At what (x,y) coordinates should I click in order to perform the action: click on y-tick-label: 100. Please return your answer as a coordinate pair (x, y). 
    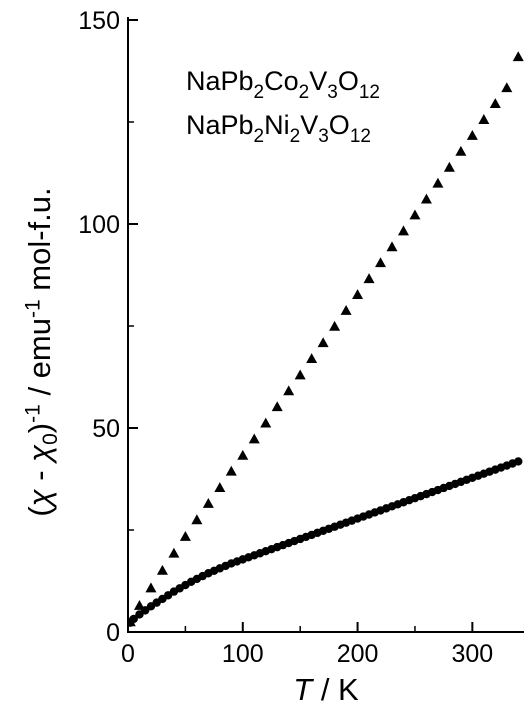
    Looking at the image, I should click on (99, 225).